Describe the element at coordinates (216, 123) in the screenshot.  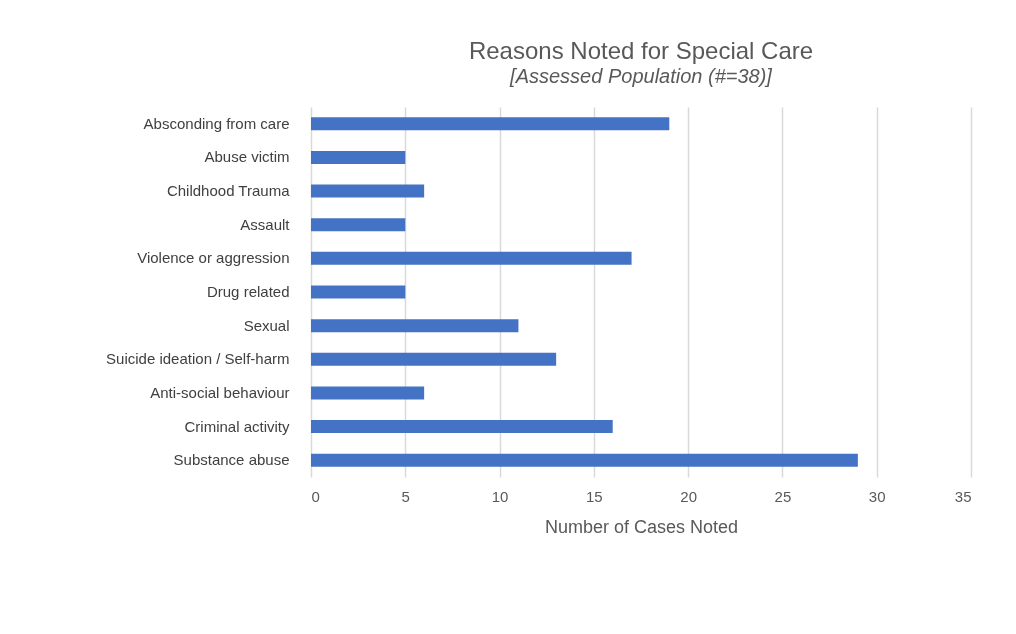
I see `y-tick-label: Absconding from care` at that location.